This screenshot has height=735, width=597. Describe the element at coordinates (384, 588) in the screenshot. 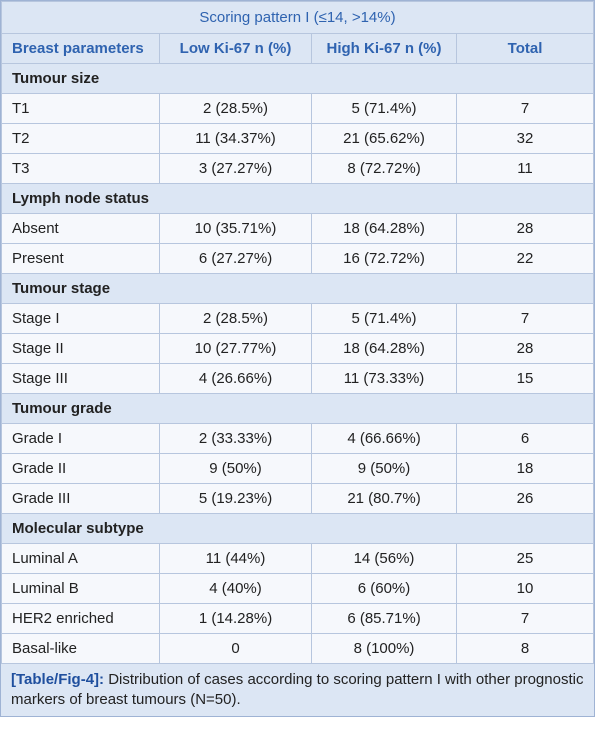

I see `cell: 6 (60%)` at that location.